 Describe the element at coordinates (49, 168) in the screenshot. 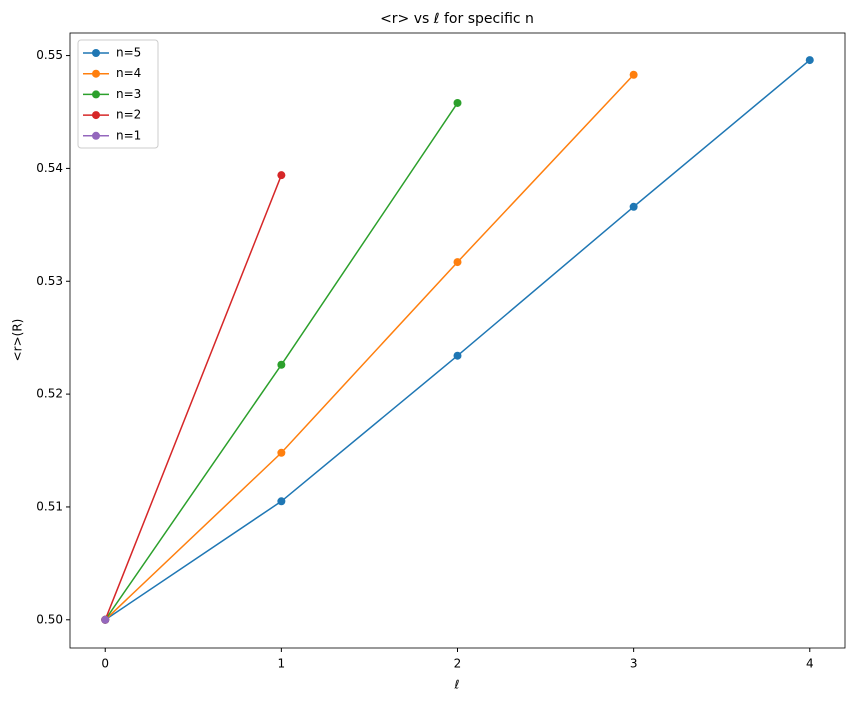

I see `y-tick-label: 0.54` at that location.